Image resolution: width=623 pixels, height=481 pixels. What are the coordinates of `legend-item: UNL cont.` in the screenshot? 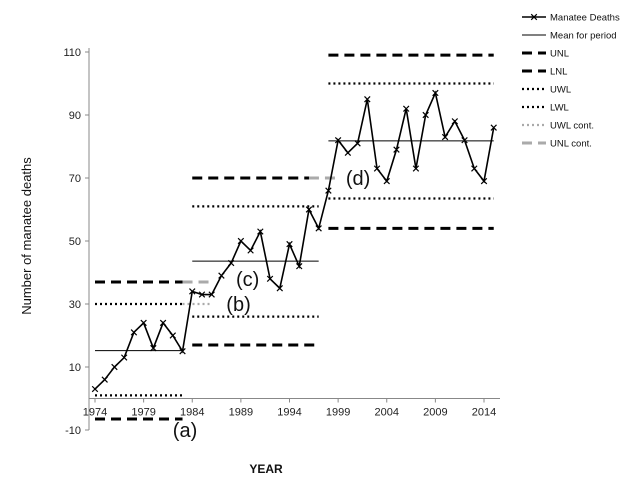 It's located at (557, 144).